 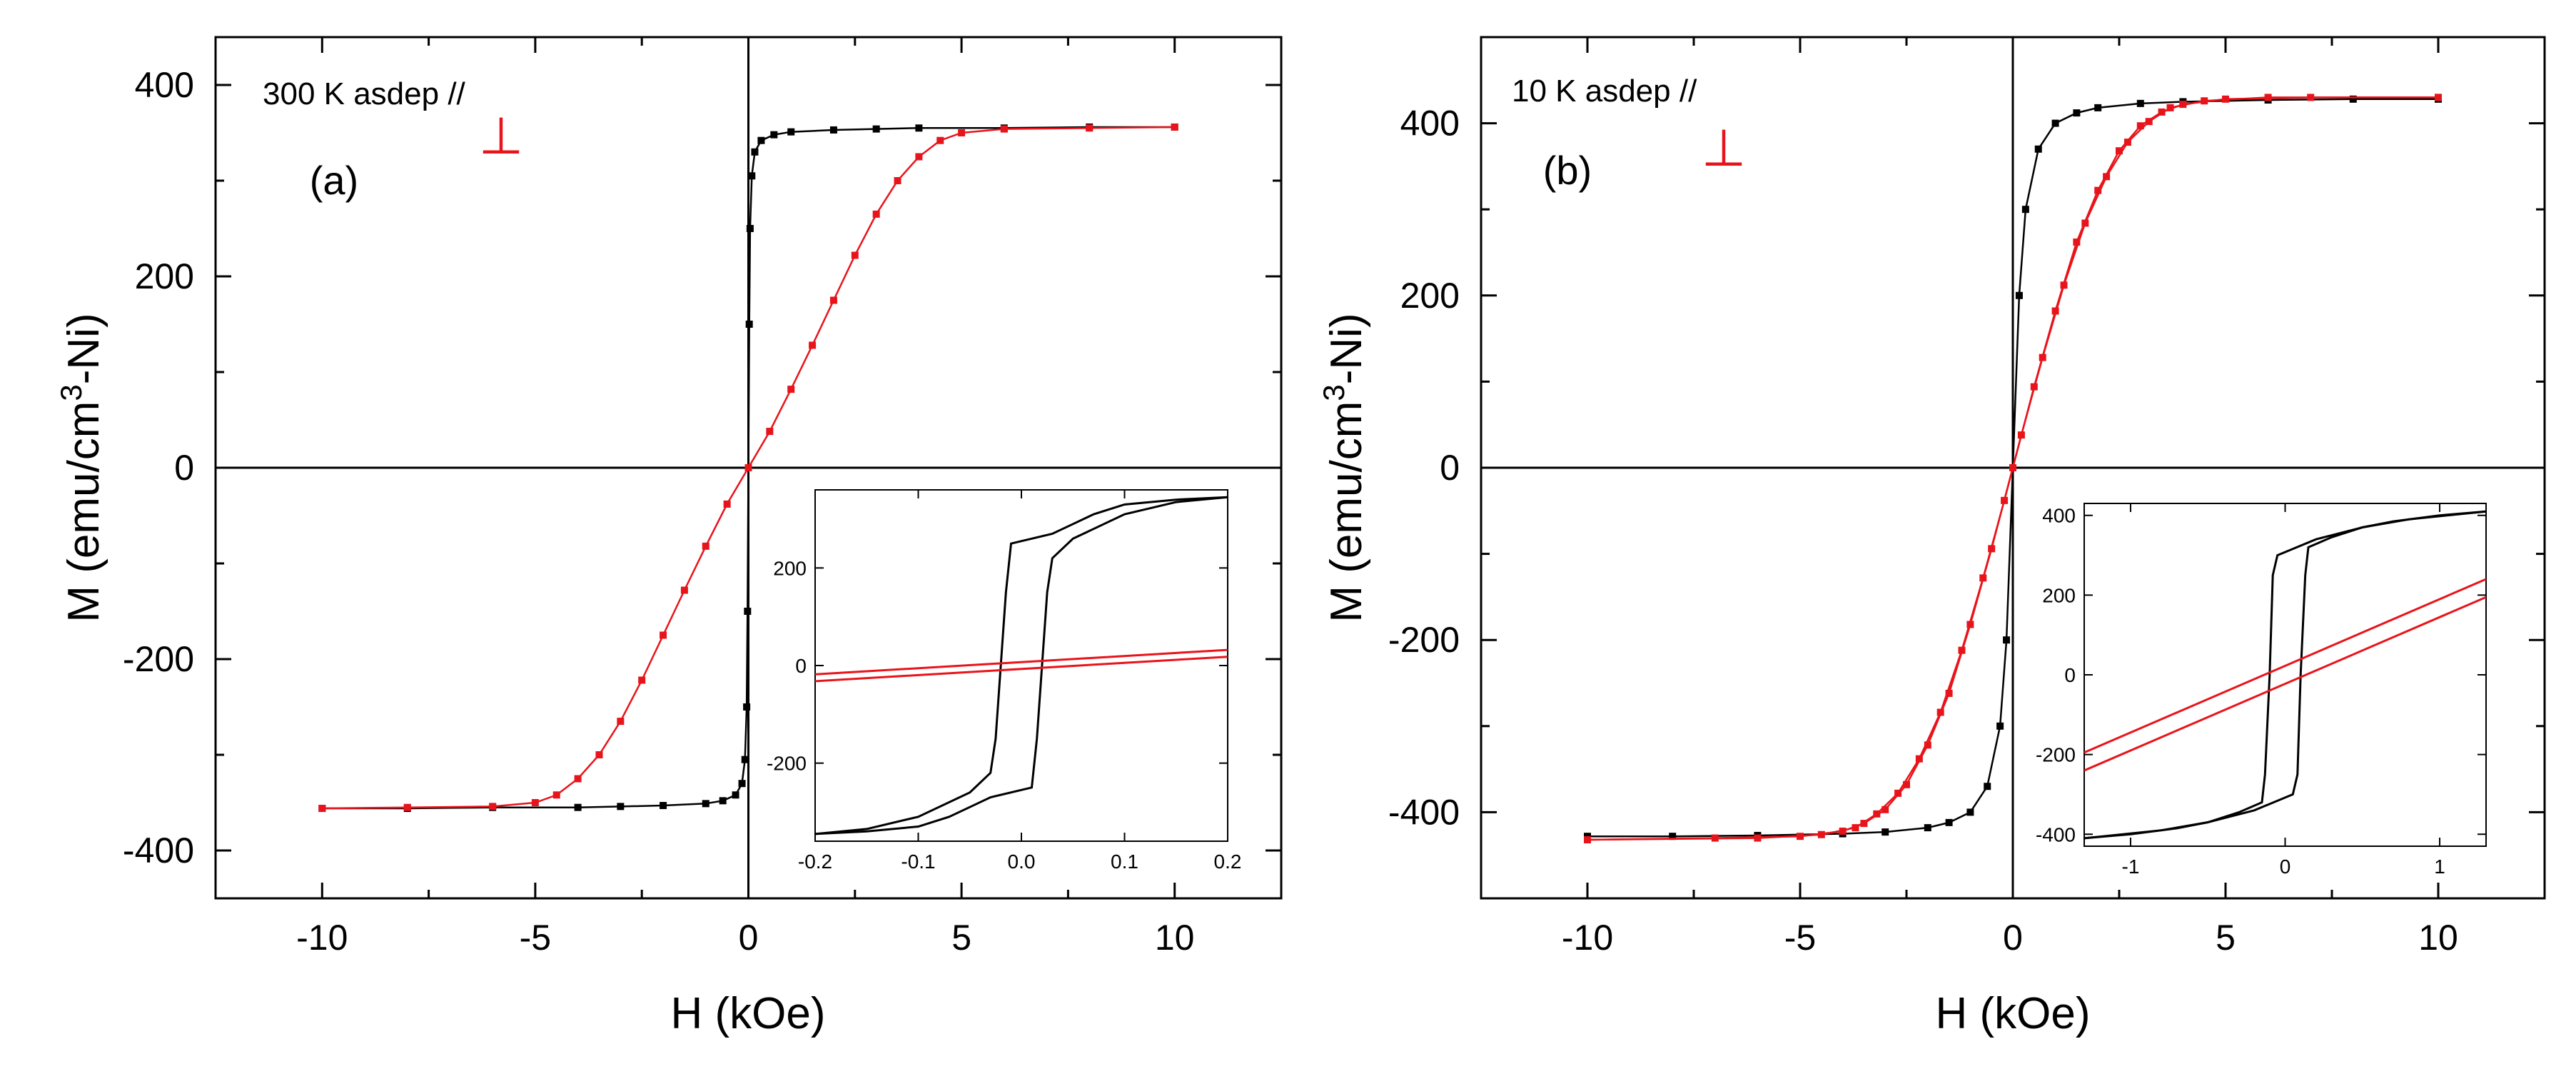 I want to click on y-axis-title-superscript: 3, so click(x=71, y=392).